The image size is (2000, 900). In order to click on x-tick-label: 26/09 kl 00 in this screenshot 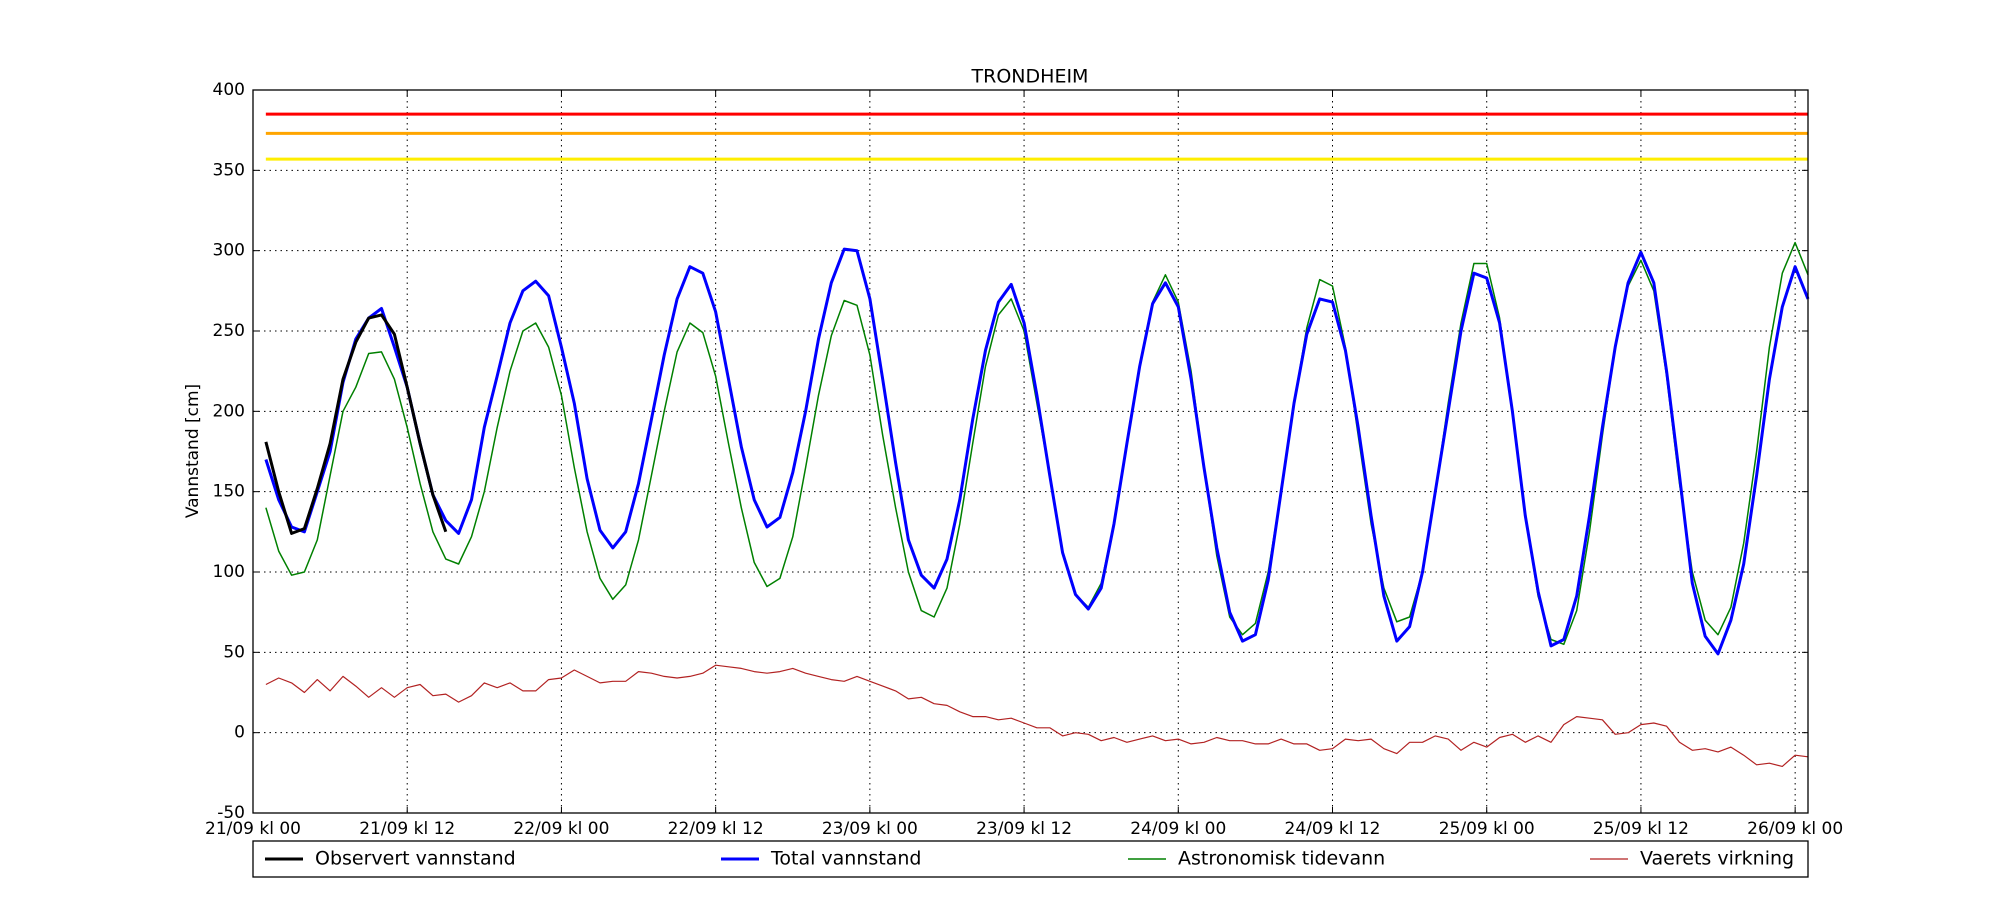, I will do `click(1795, 829)`.